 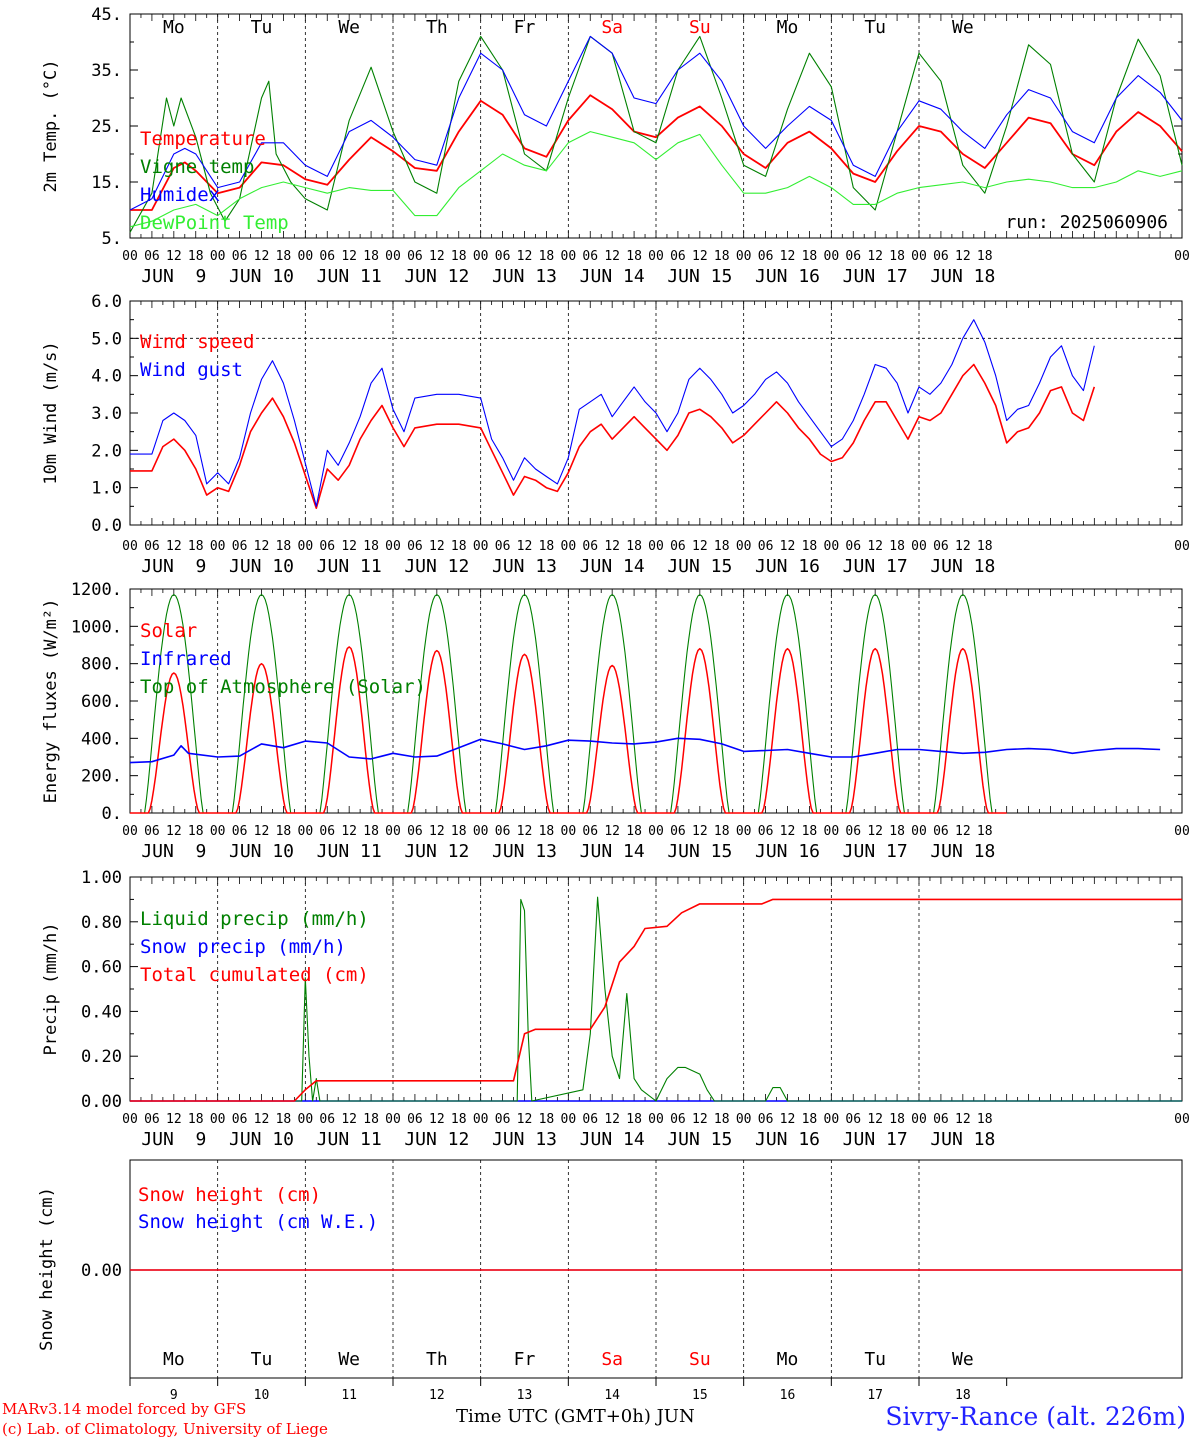 What do you see at coordinates (112, 814) in the screenshot?
I see `y-tick-label: 0.` at bounding box center [112, 814].